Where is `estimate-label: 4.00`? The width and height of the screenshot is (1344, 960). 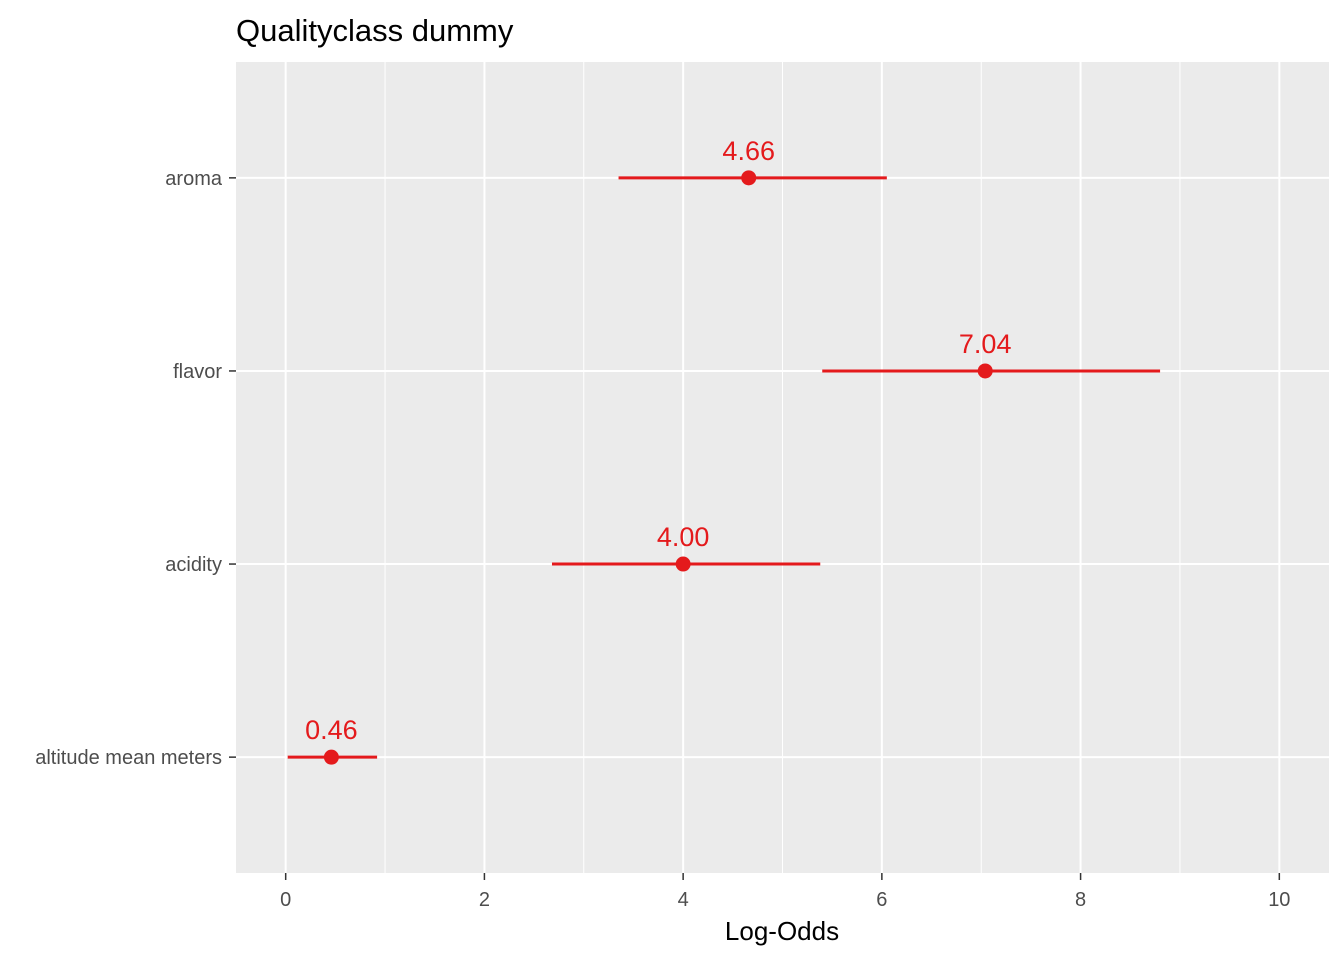
estimate-label: 4.00 is located at coordinates (683, 537).